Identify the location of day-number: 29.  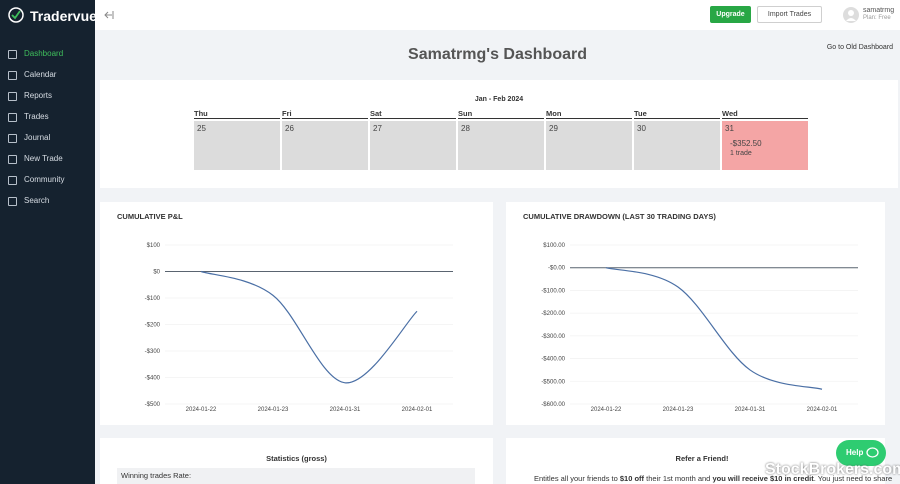
(553, 128).